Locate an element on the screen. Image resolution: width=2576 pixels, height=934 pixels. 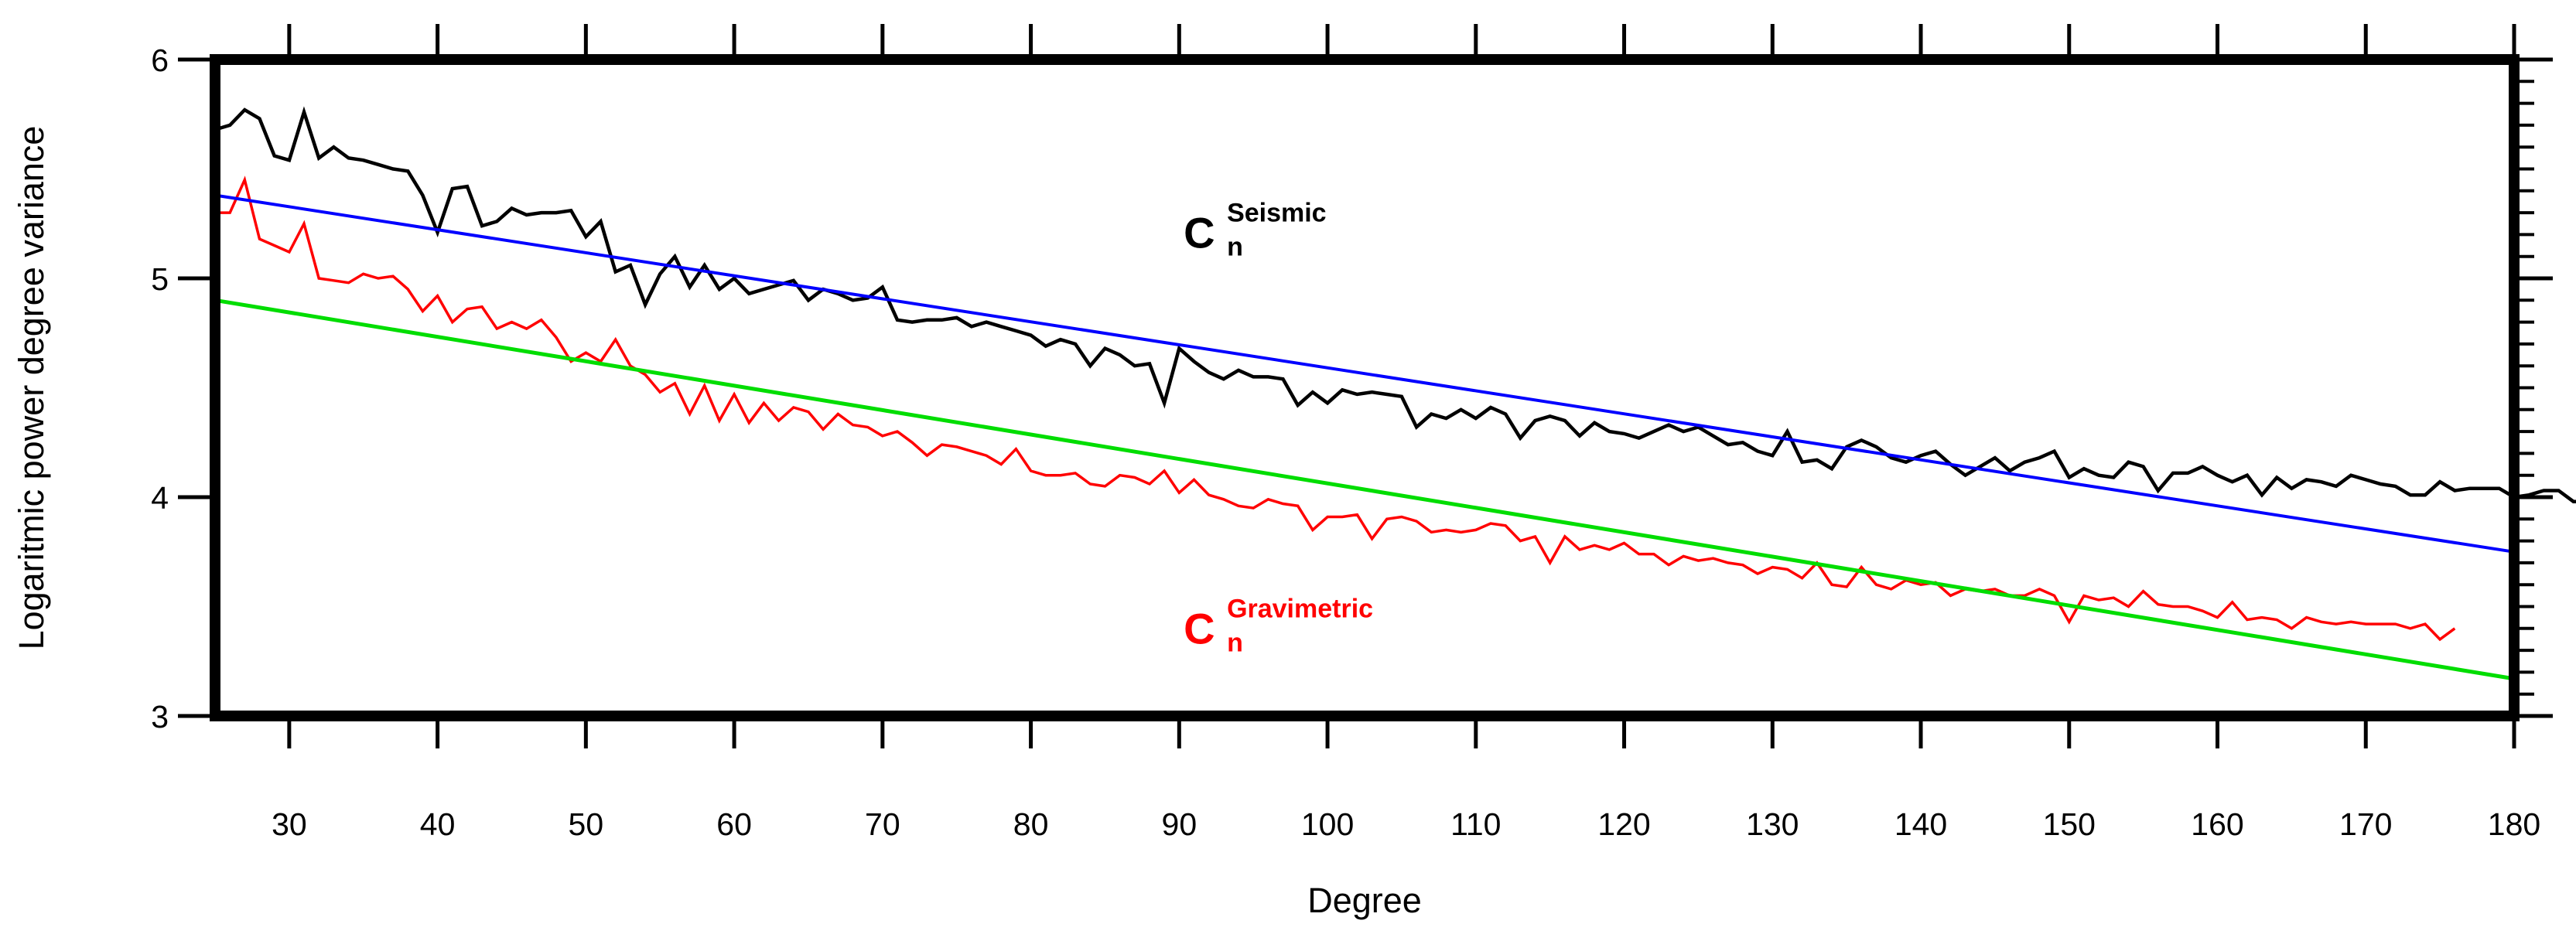
x-tick-label: 30 is located at coordinates (289, 824).